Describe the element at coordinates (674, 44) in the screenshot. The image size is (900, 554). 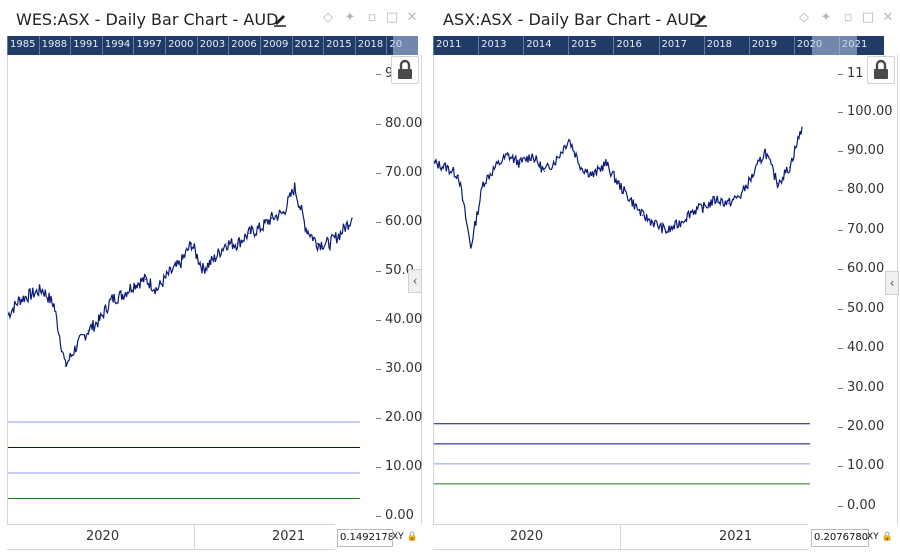
I see `navigator-year-label: 2017` at that location.